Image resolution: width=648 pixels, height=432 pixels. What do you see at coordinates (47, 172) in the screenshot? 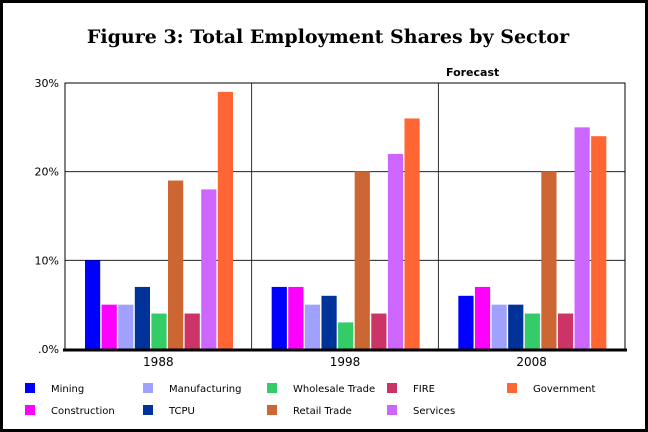
I see `y-tick-label: 20%` at bounding box center [47, 172].